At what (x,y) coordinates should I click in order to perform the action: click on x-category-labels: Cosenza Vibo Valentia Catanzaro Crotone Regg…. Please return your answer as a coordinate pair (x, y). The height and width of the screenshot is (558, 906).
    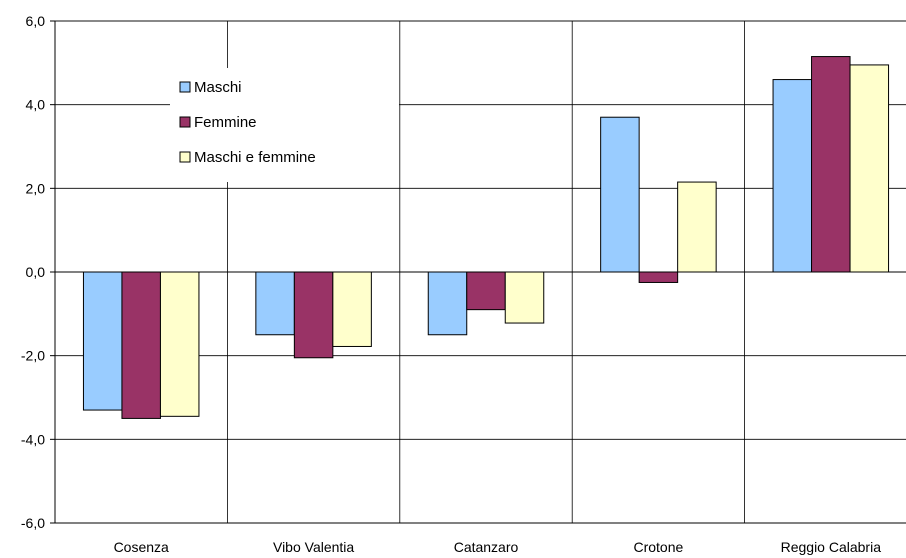
    Looking at the image, I should click on (498, 547).